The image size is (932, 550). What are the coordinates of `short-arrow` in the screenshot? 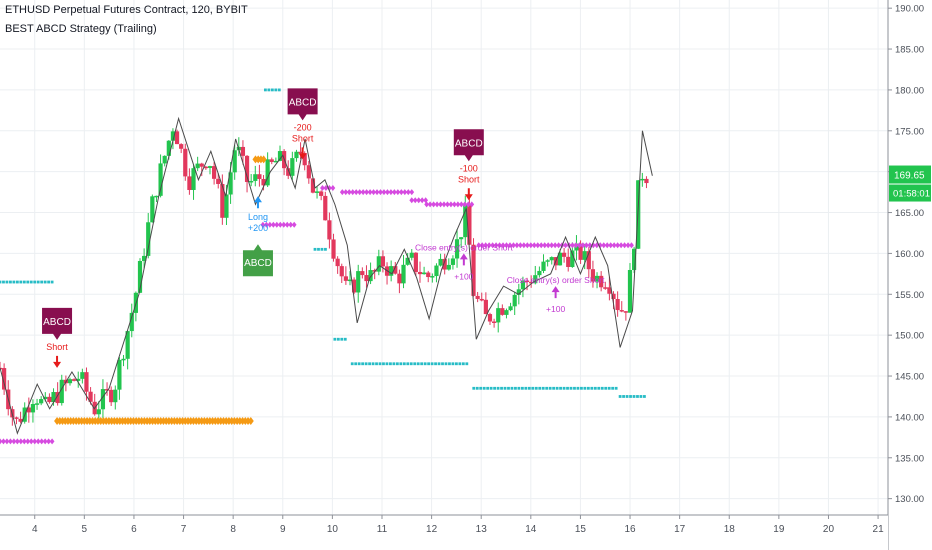 It's located at (57, 361).